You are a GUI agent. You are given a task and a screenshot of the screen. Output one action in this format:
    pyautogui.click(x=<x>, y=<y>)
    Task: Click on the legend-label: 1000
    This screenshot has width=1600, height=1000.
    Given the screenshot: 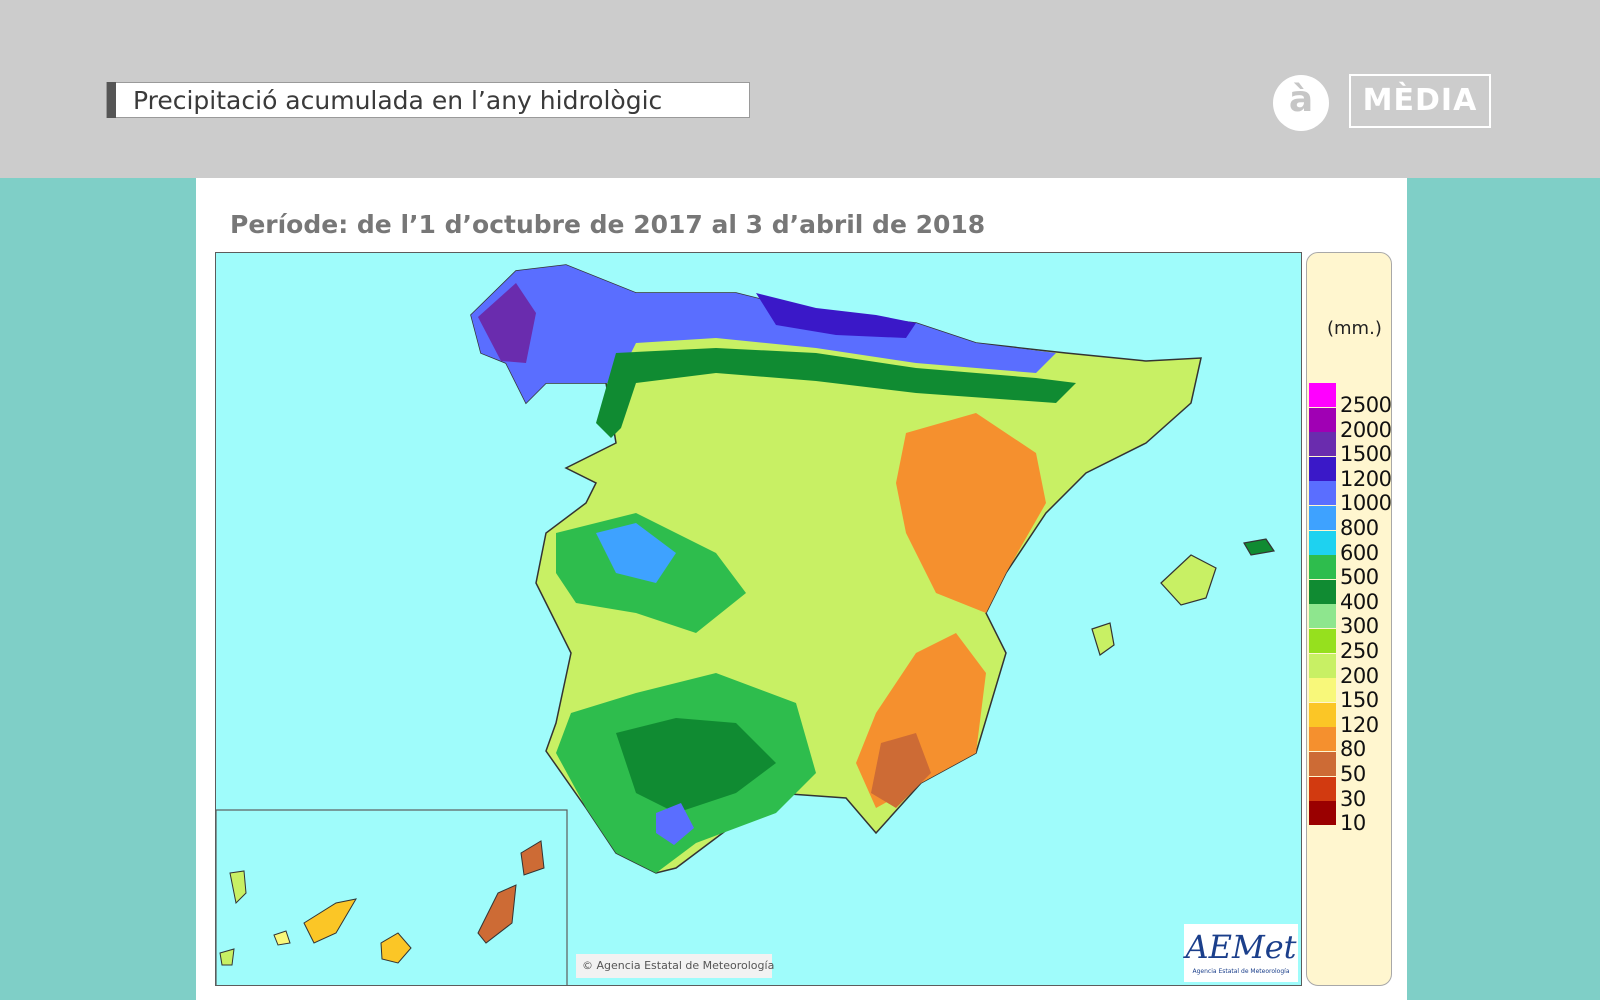 What is the action you would take?
    pyautogui.click(x=1366, y=503)
    